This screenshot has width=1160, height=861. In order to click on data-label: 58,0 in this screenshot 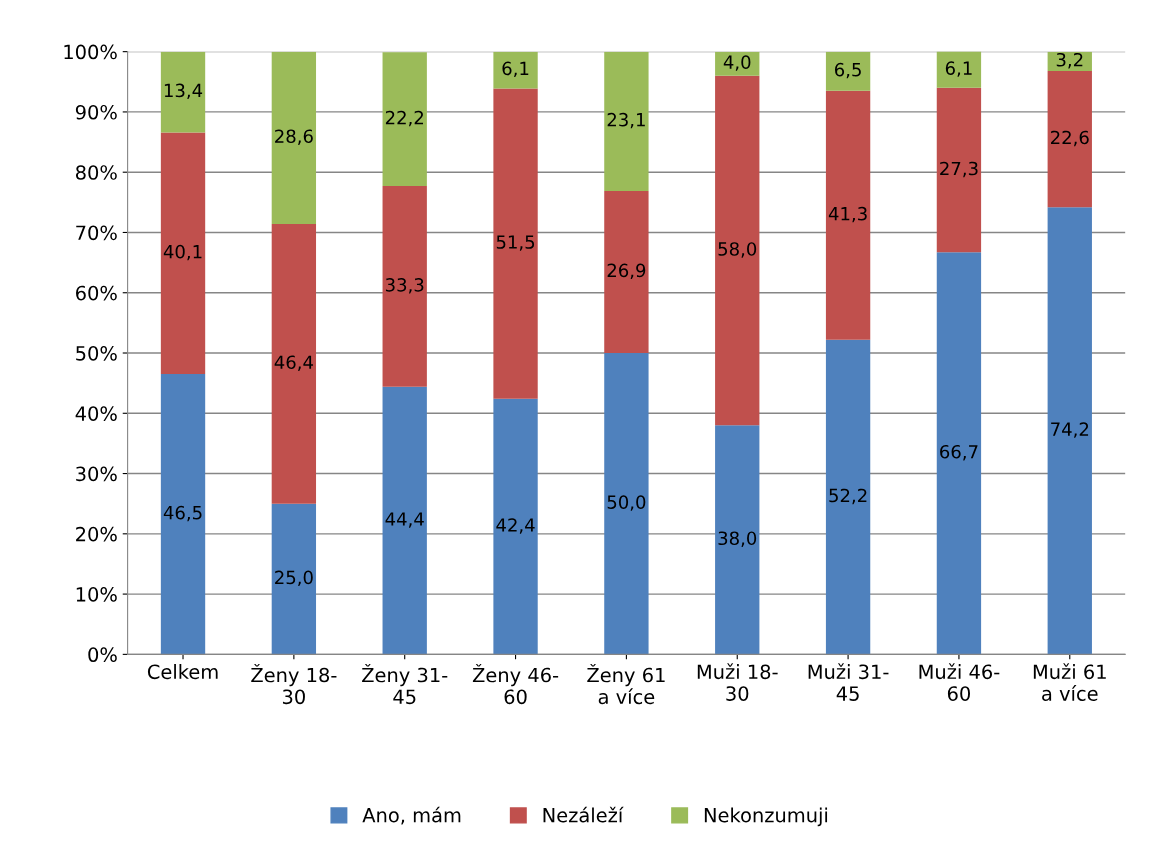, I will do `click(737, 250)`.